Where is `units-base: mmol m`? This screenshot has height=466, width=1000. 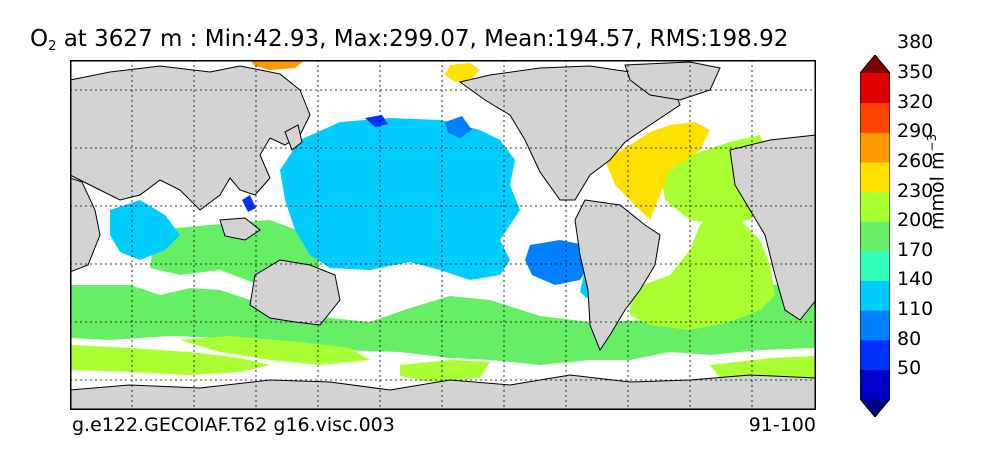 units-base: mmol m is located at coordinates (937, 190).